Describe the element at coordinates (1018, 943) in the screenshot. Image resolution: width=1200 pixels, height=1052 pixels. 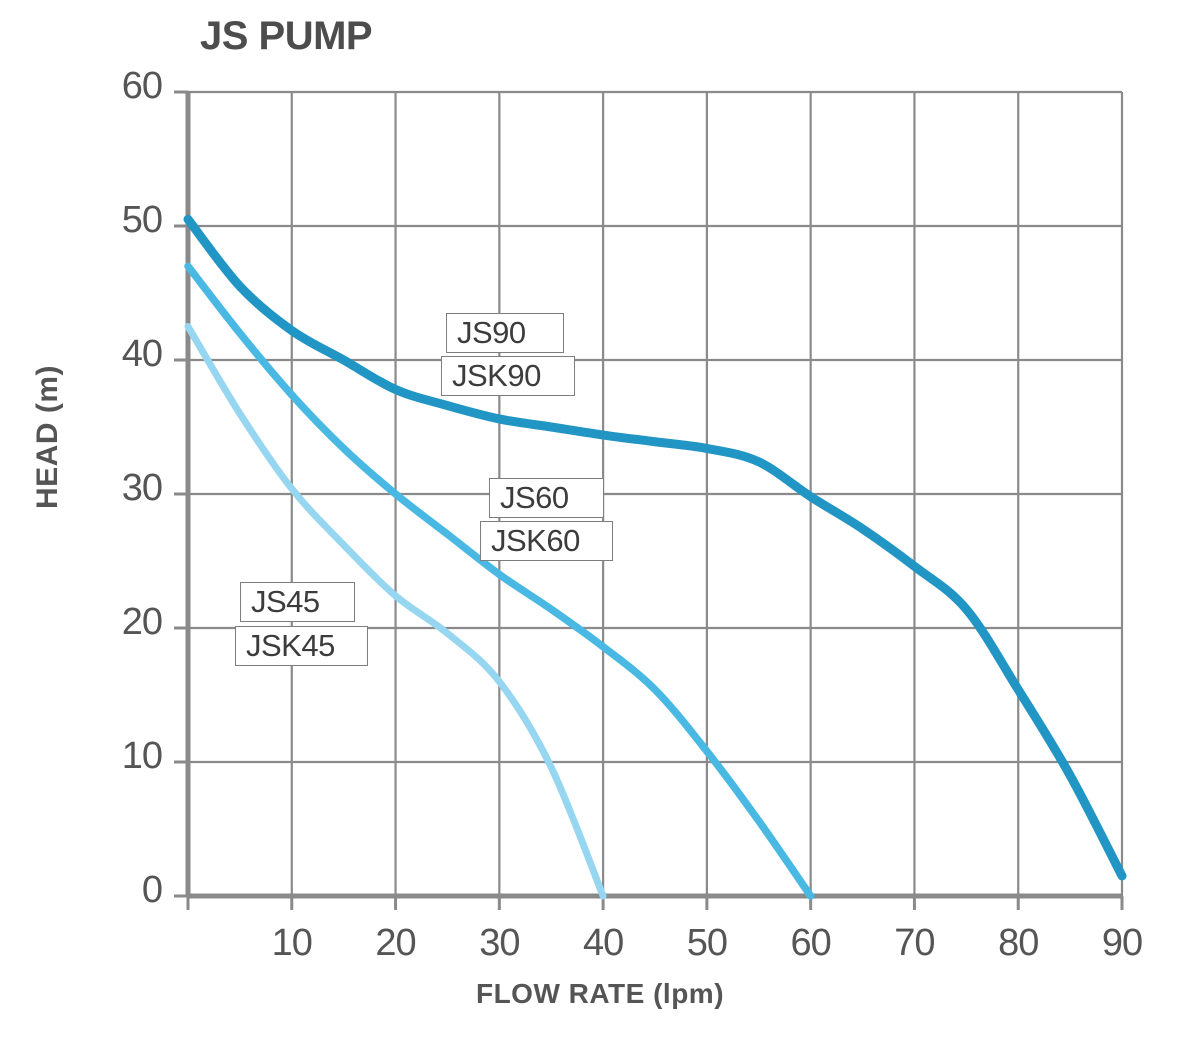
I see `x-tick-label: 80` at that location.